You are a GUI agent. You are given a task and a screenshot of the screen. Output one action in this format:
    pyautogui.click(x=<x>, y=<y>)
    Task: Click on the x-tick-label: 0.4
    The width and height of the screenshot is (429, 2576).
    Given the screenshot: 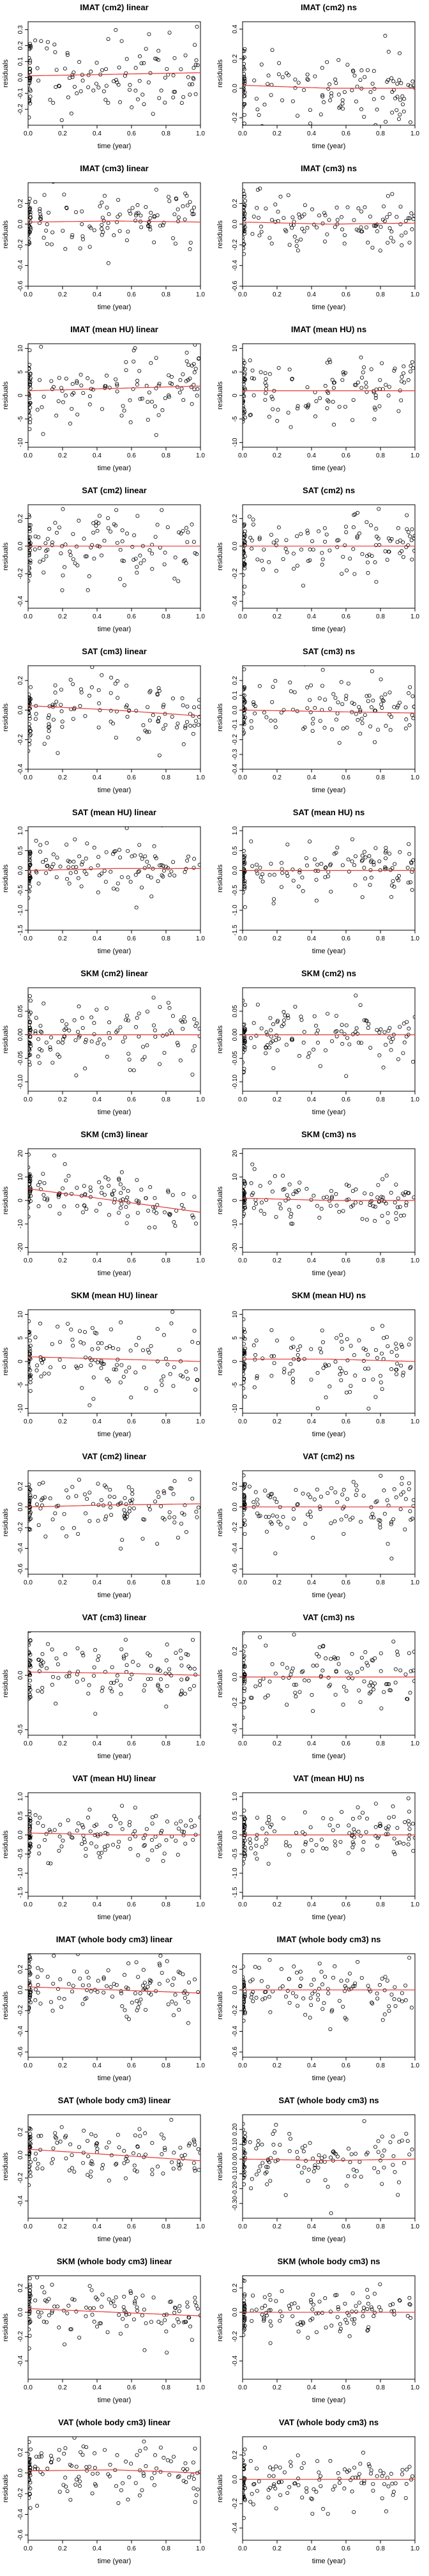 What is the action you would take?
    pyautogui.click(x=311, y=938)
    